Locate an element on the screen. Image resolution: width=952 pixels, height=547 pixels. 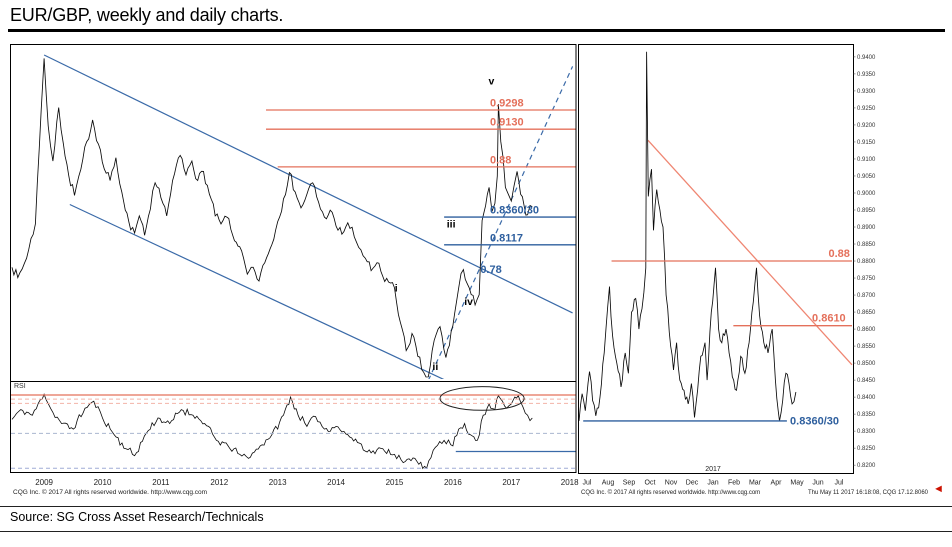
daily-axis-month-6: Jan is located at coordinates (712, 483).